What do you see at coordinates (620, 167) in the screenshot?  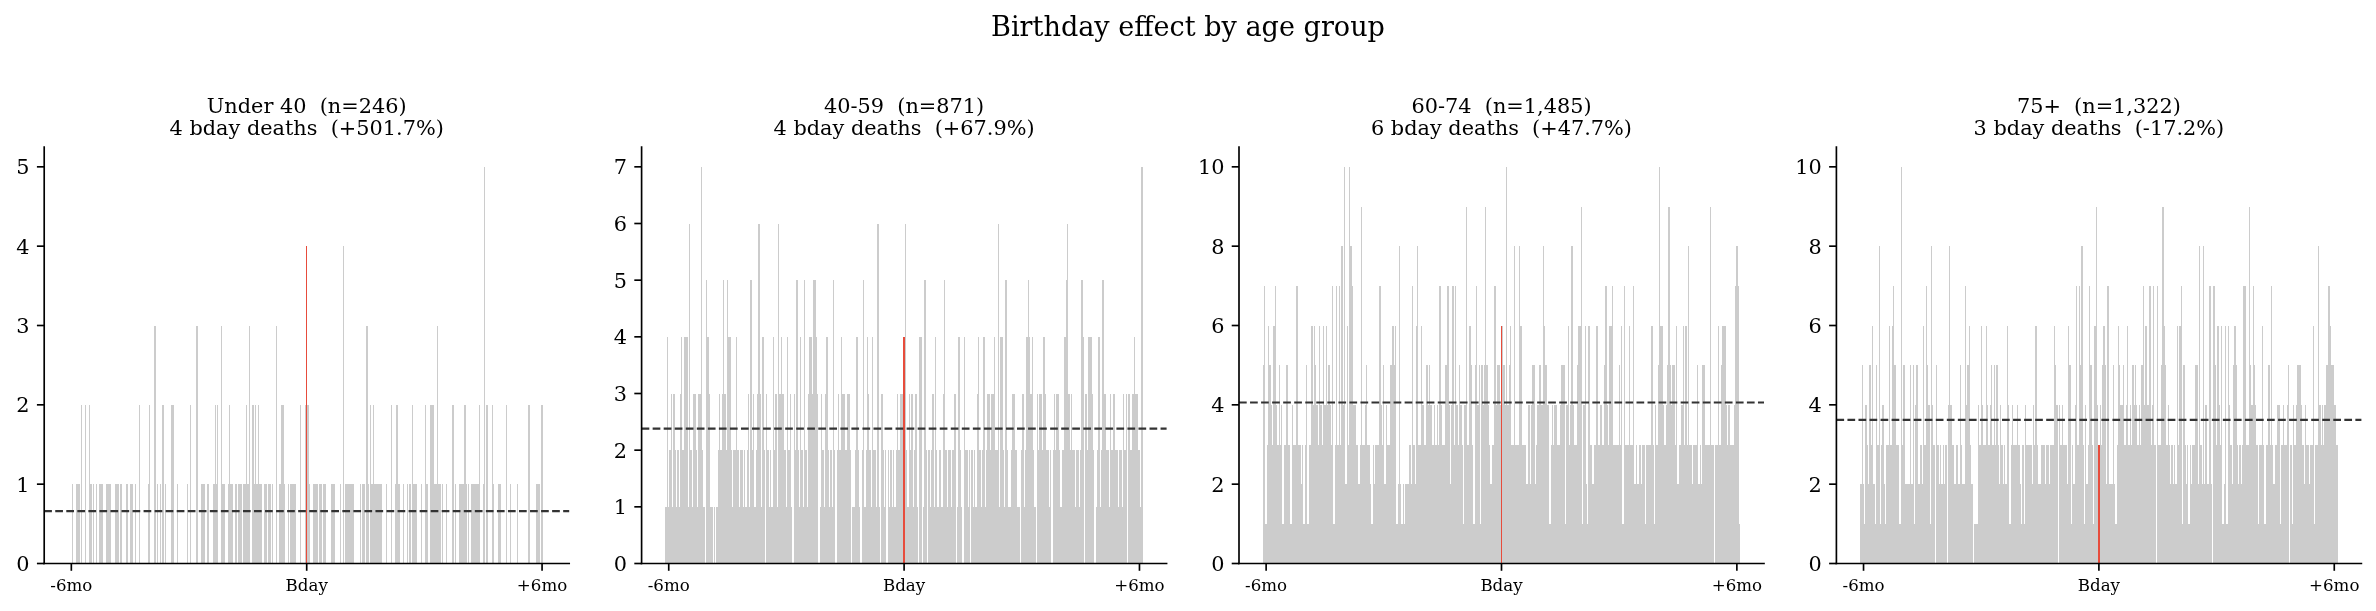 I see `y-tick-label: 7` at bounding box center [620, 167].